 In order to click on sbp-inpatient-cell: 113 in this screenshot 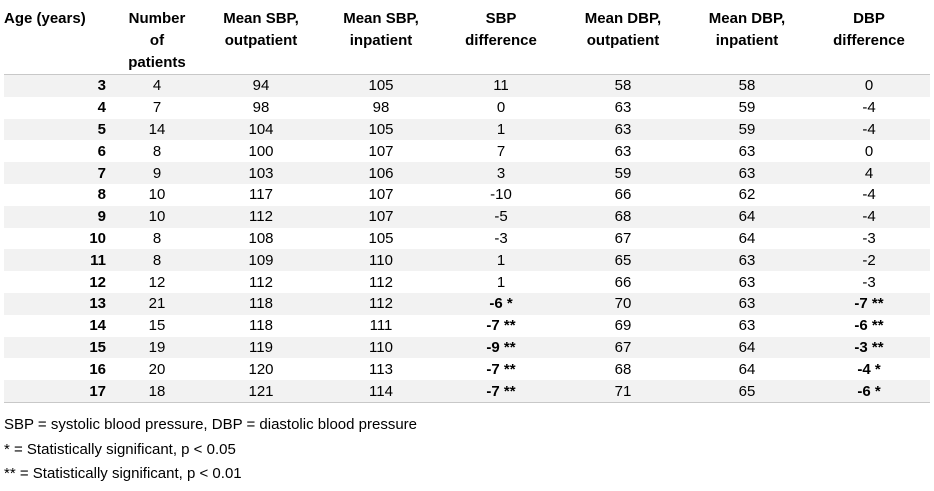, I will do `click(381, 369)`.